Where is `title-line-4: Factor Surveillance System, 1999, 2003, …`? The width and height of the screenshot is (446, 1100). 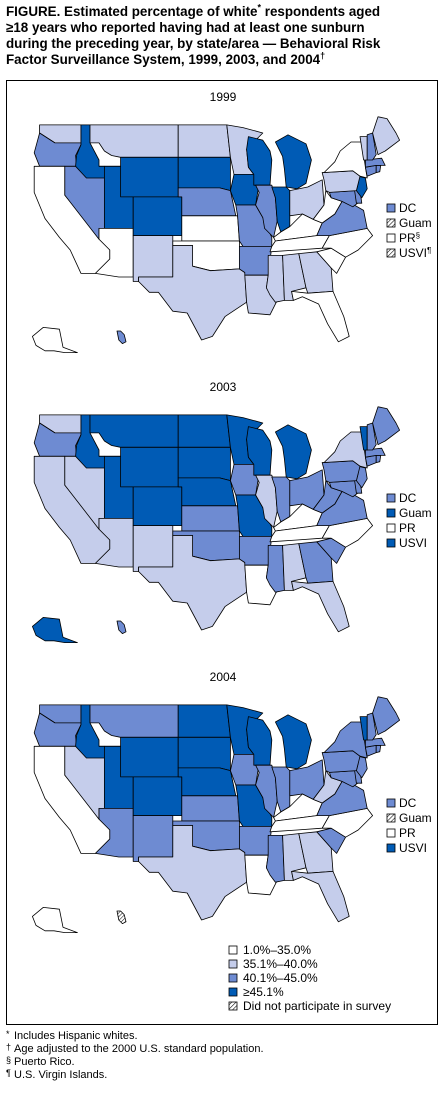
title-line-4: Factor Surveillance System, 1999, 2003, … is located at coordinates (163, 59).